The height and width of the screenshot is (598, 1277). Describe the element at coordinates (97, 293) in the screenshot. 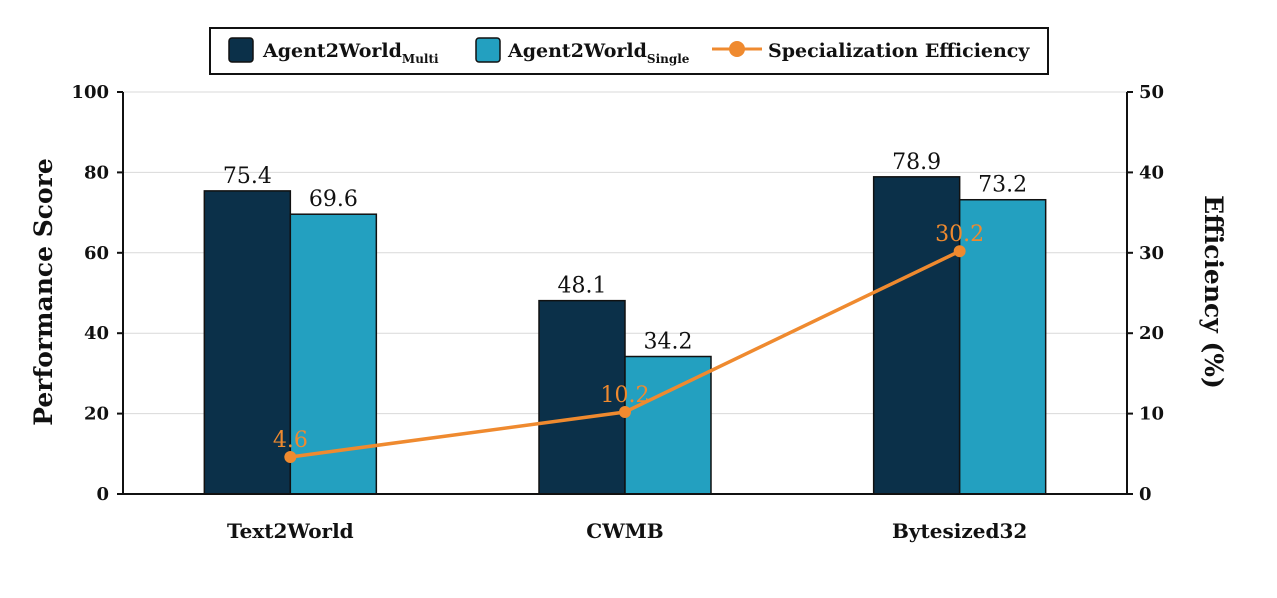

I see `left-axis-ticks: 0 20 40 60 80 100` at that location.